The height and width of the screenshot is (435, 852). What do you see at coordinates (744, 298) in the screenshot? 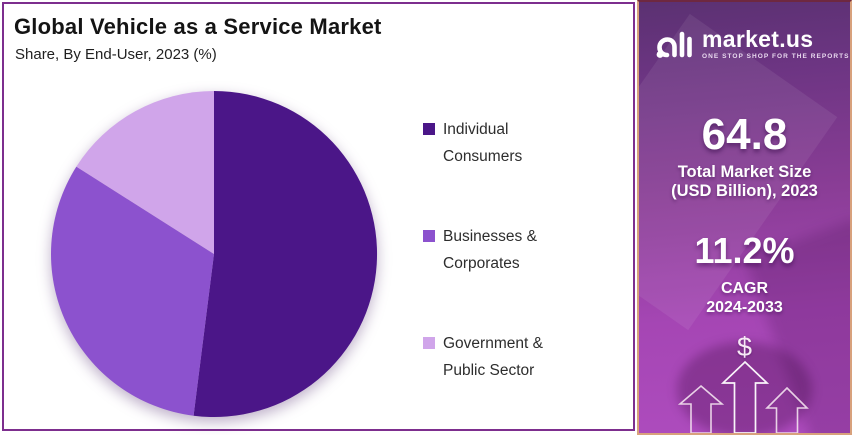
I see `cagr-label: CAGR 2024-2033` at bounding box center [744, 298].